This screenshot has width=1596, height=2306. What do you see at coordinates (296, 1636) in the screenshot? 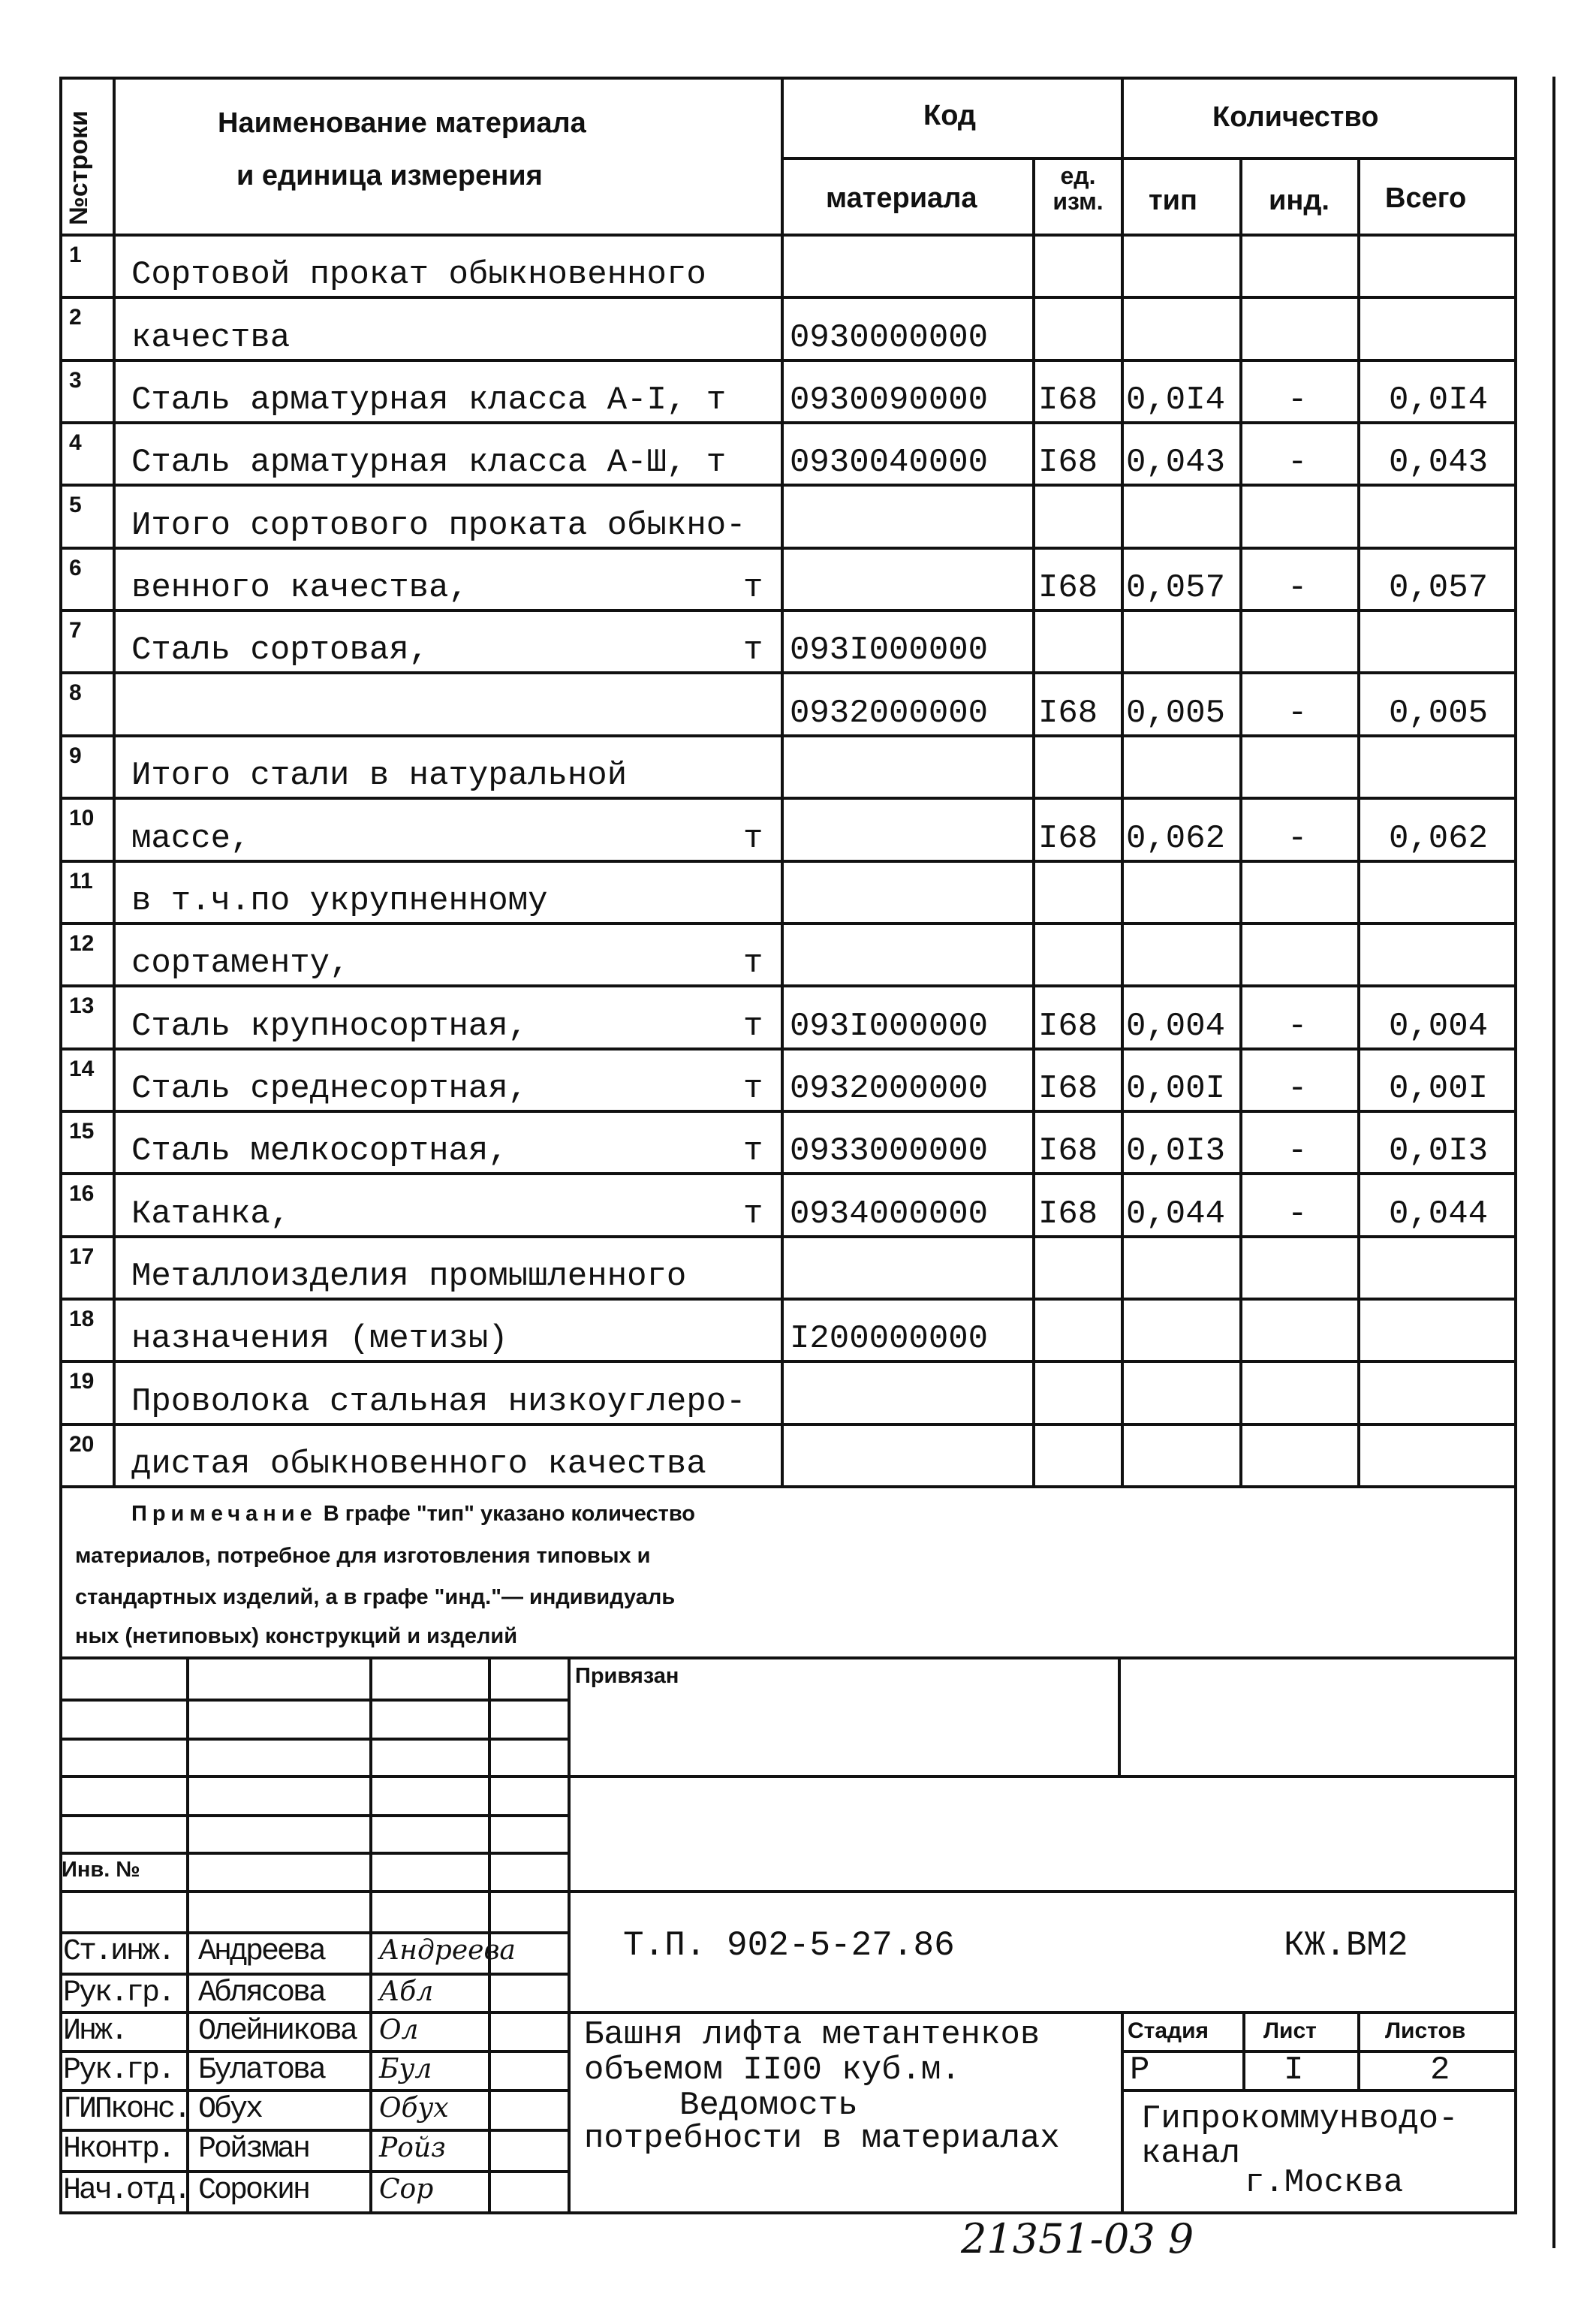
I see `note-line4: ных (нетиповых) конструкций и изделий` at bounding box center [296, 1636].